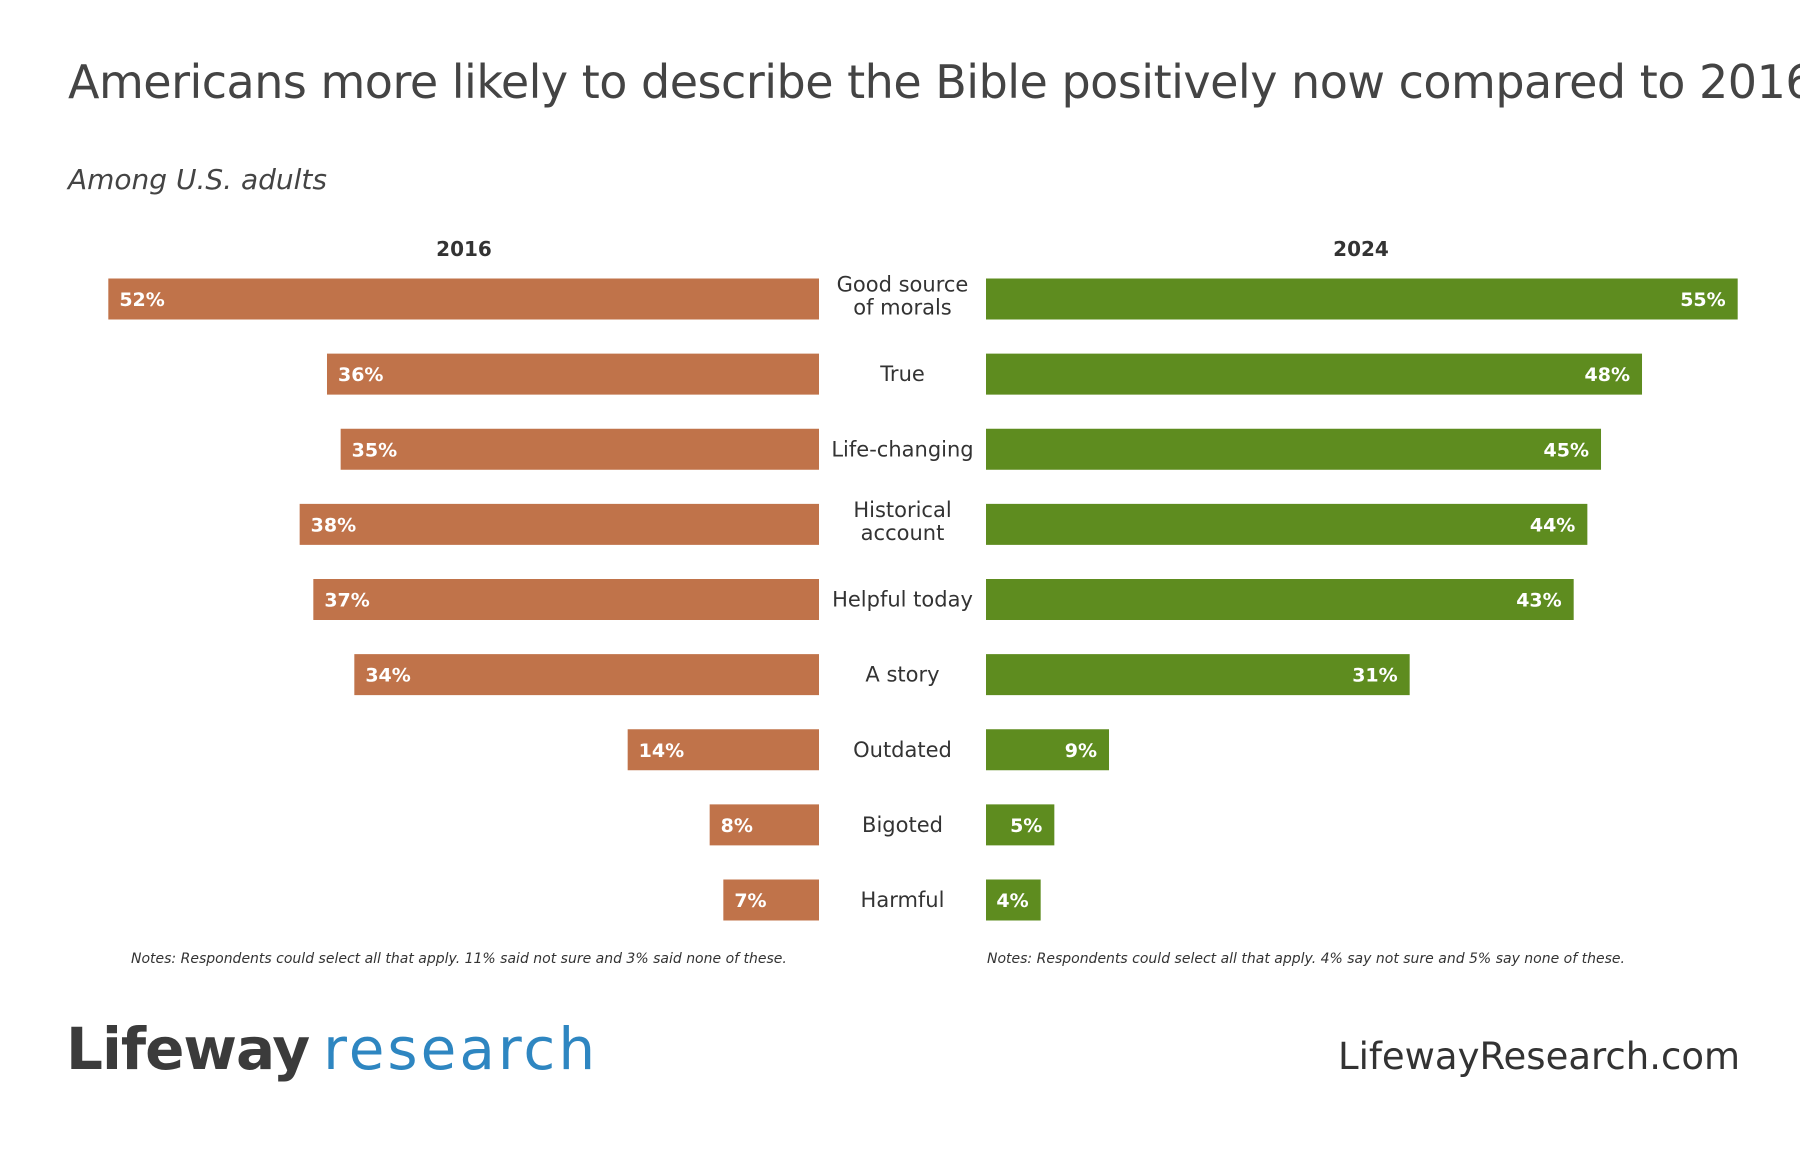 The height and width of the screenshot is (1155, 1800). What do you see at coordinates (1538, 601) in the screenshot?
I see `value-label-2024: 43%` at bounding box center [1538, 601].